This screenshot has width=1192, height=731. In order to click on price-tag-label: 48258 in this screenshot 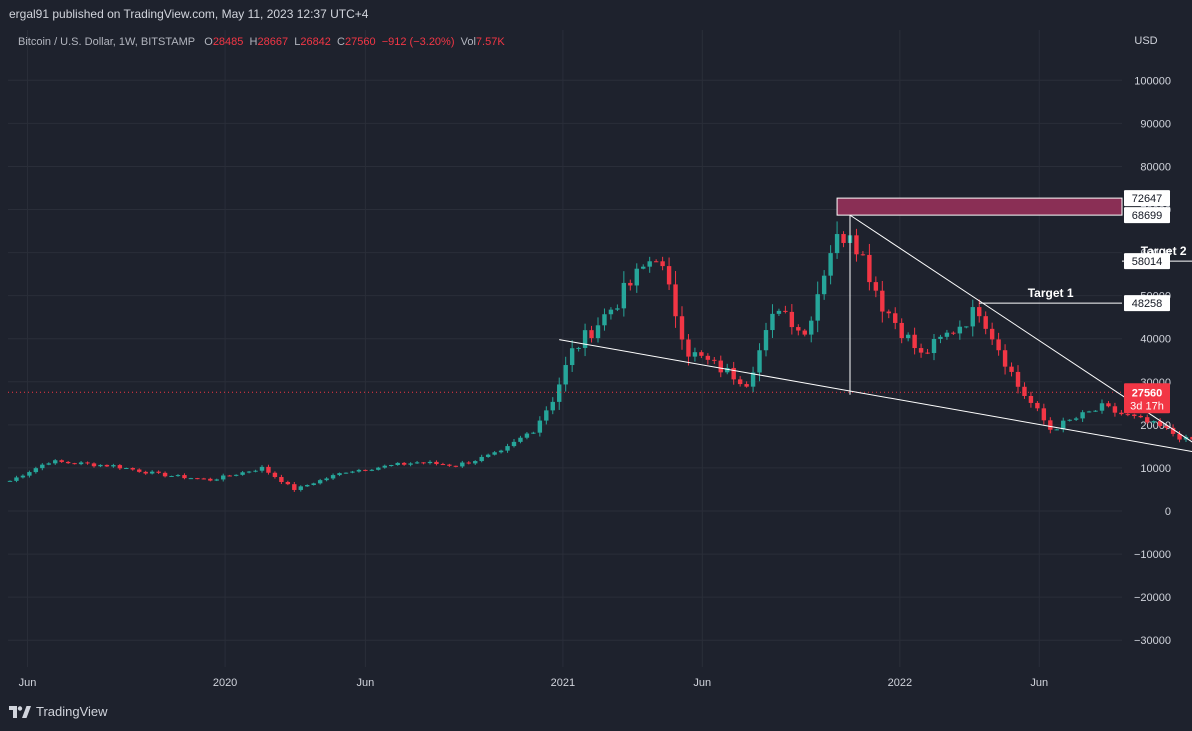, I will do `click(1147, 304)`.